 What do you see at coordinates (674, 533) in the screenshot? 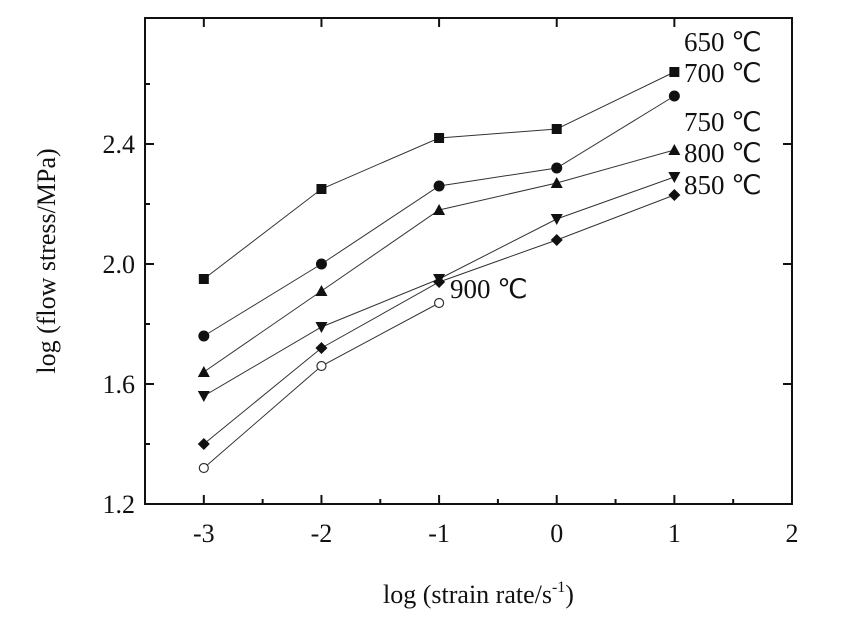
I see `x-tick-label: 1` at bounding box center [674, 533].